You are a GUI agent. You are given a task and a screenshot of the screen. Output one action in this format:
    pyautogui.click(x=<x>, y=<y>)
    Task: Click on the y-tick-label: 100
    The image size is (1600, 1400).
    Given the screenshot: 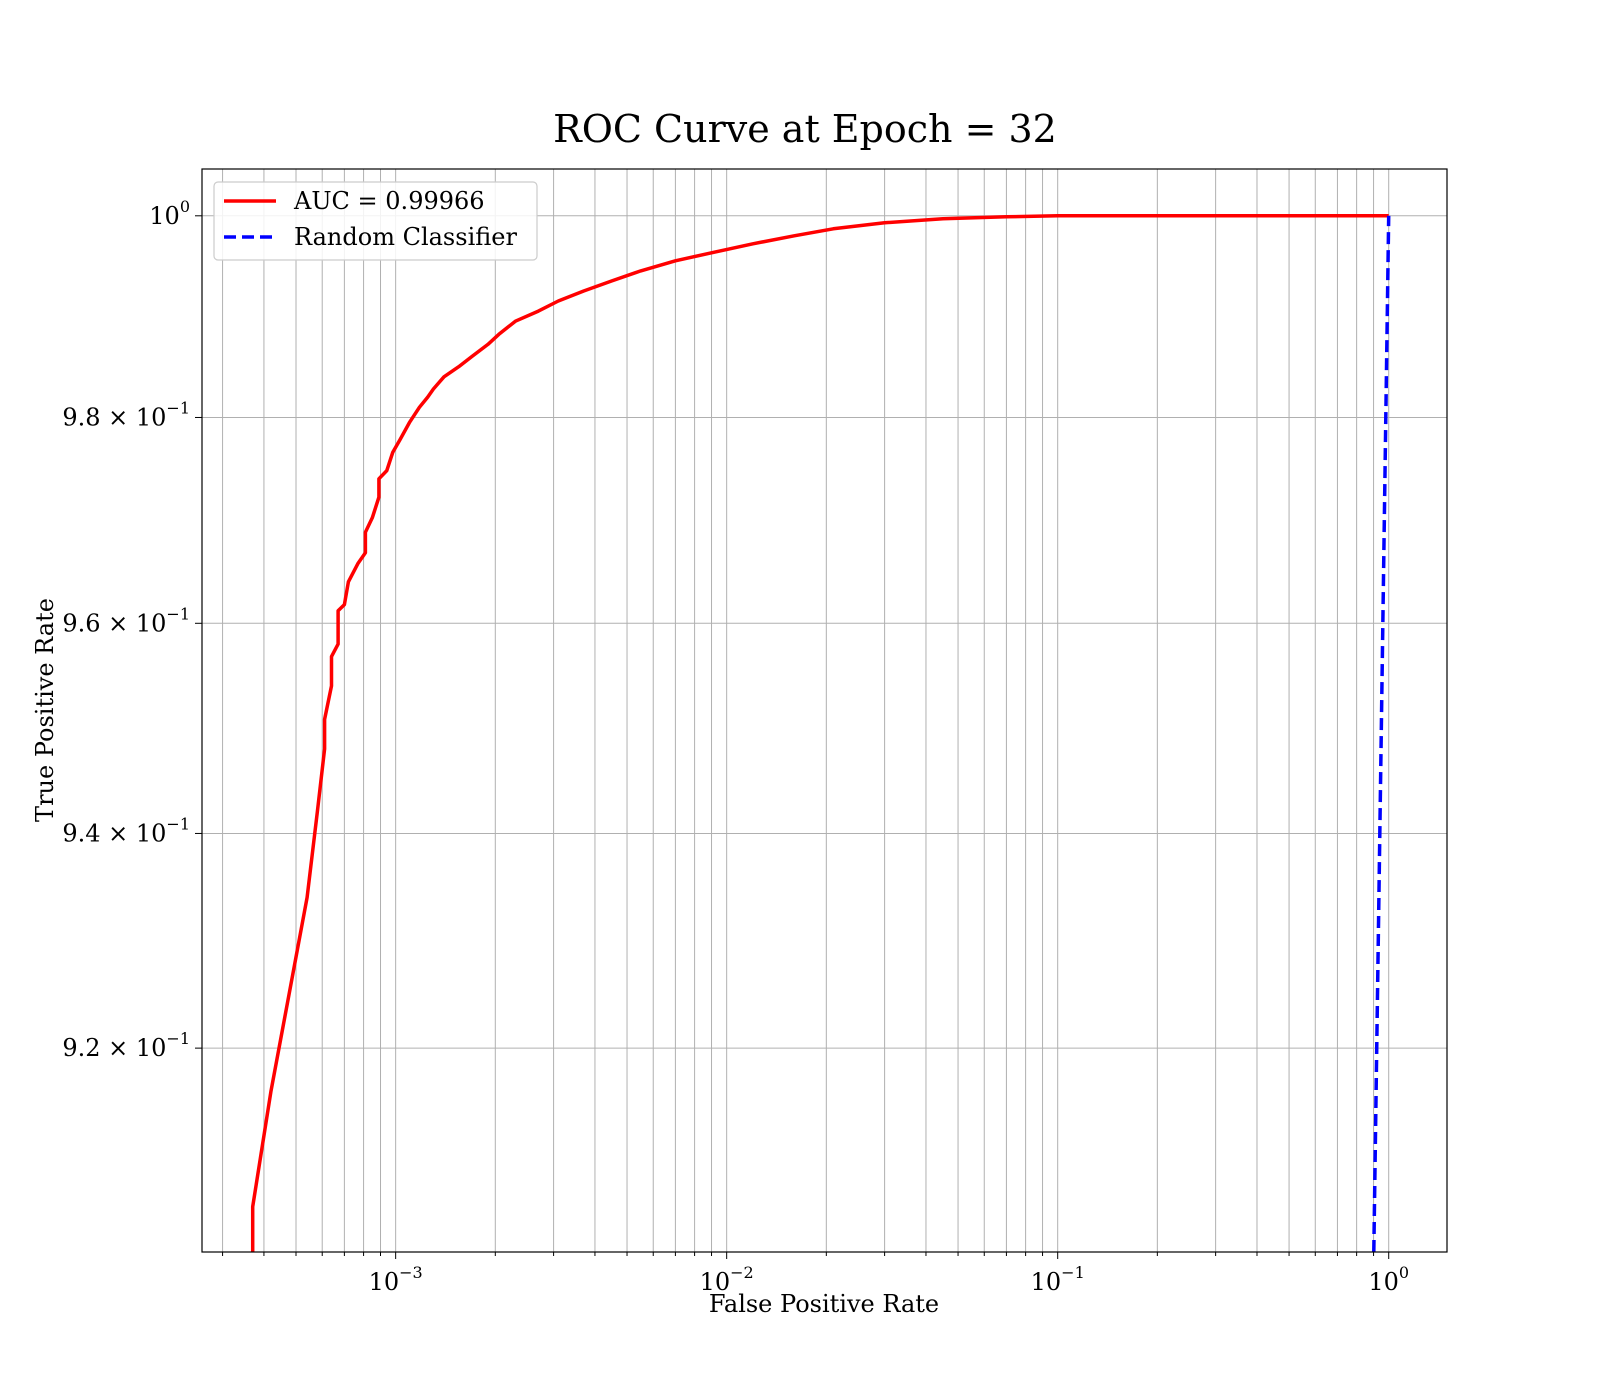 What is the action you would take?
    pyautogui.click(x=169, y=213)
    